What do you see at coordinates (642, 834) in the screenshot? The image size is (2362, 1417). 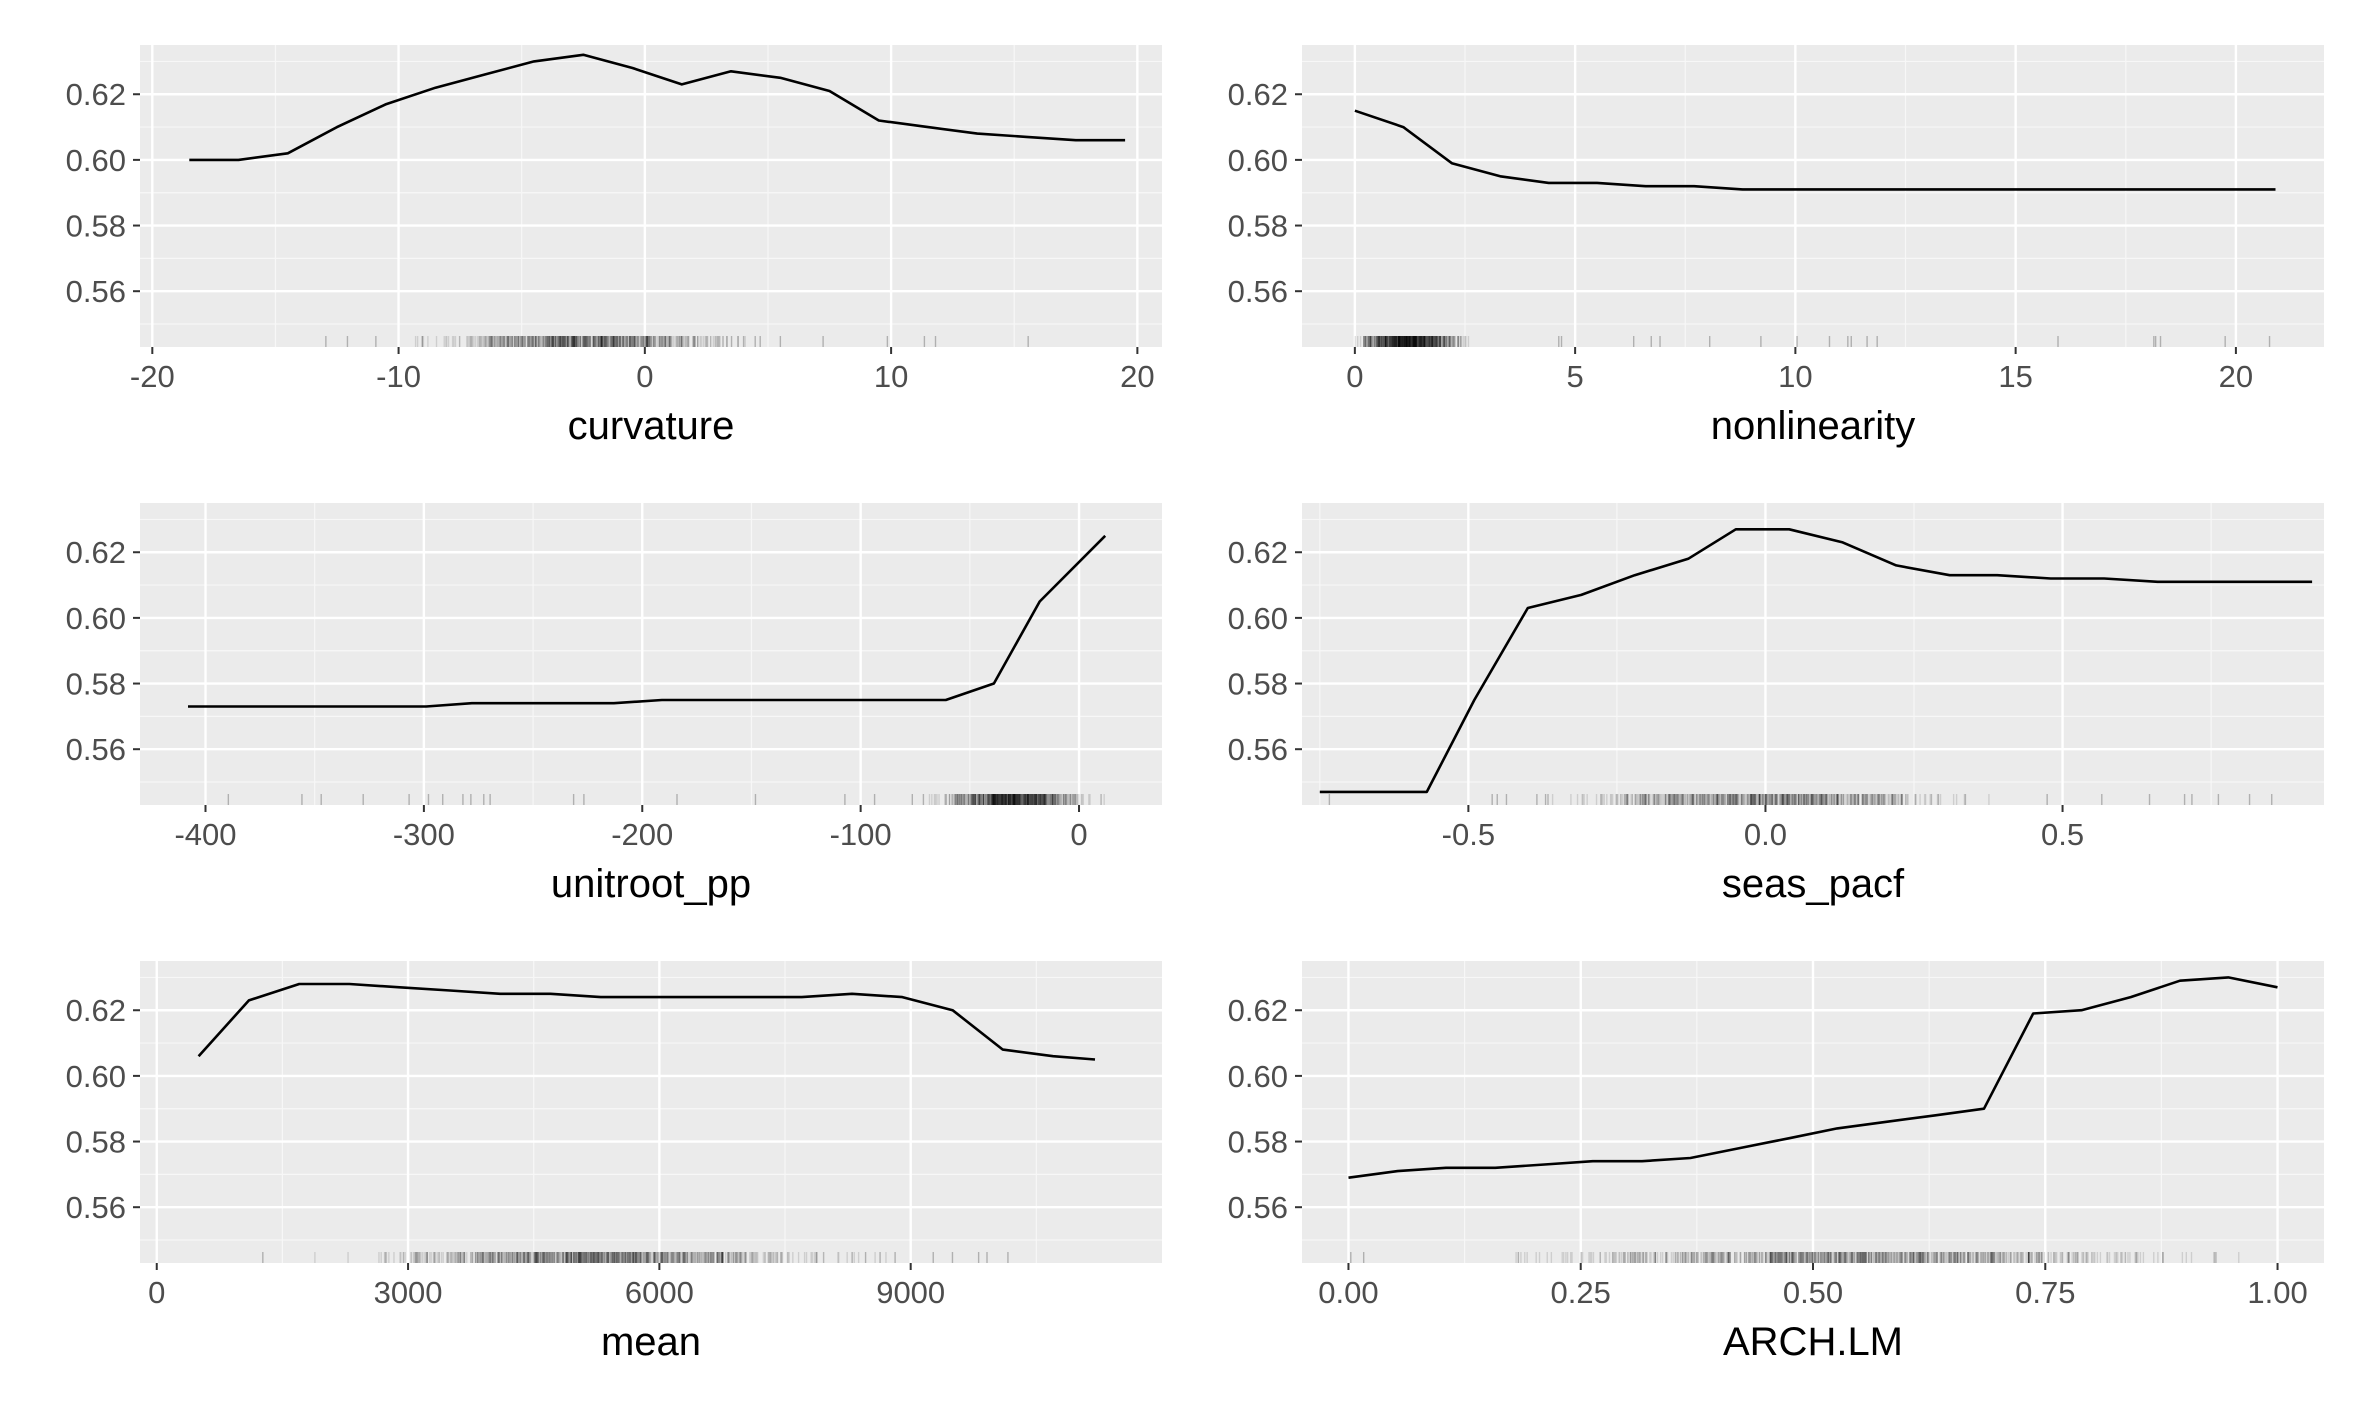 I see `x-tick-label: -200` at bounding box center [642, 834].